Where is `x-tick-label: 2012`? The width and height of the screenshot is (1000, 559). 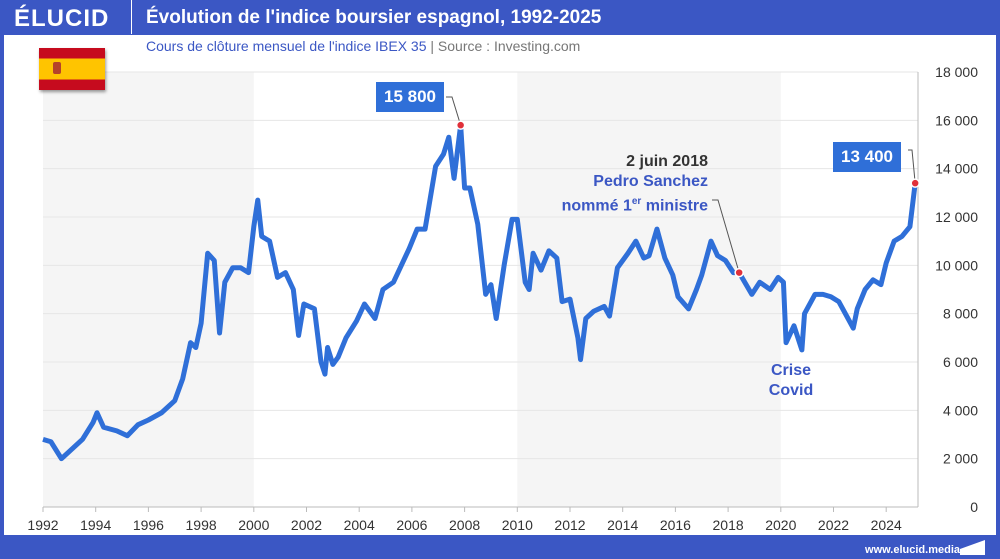
x-tick-label: 2012 is located at coordinates (569, 525).